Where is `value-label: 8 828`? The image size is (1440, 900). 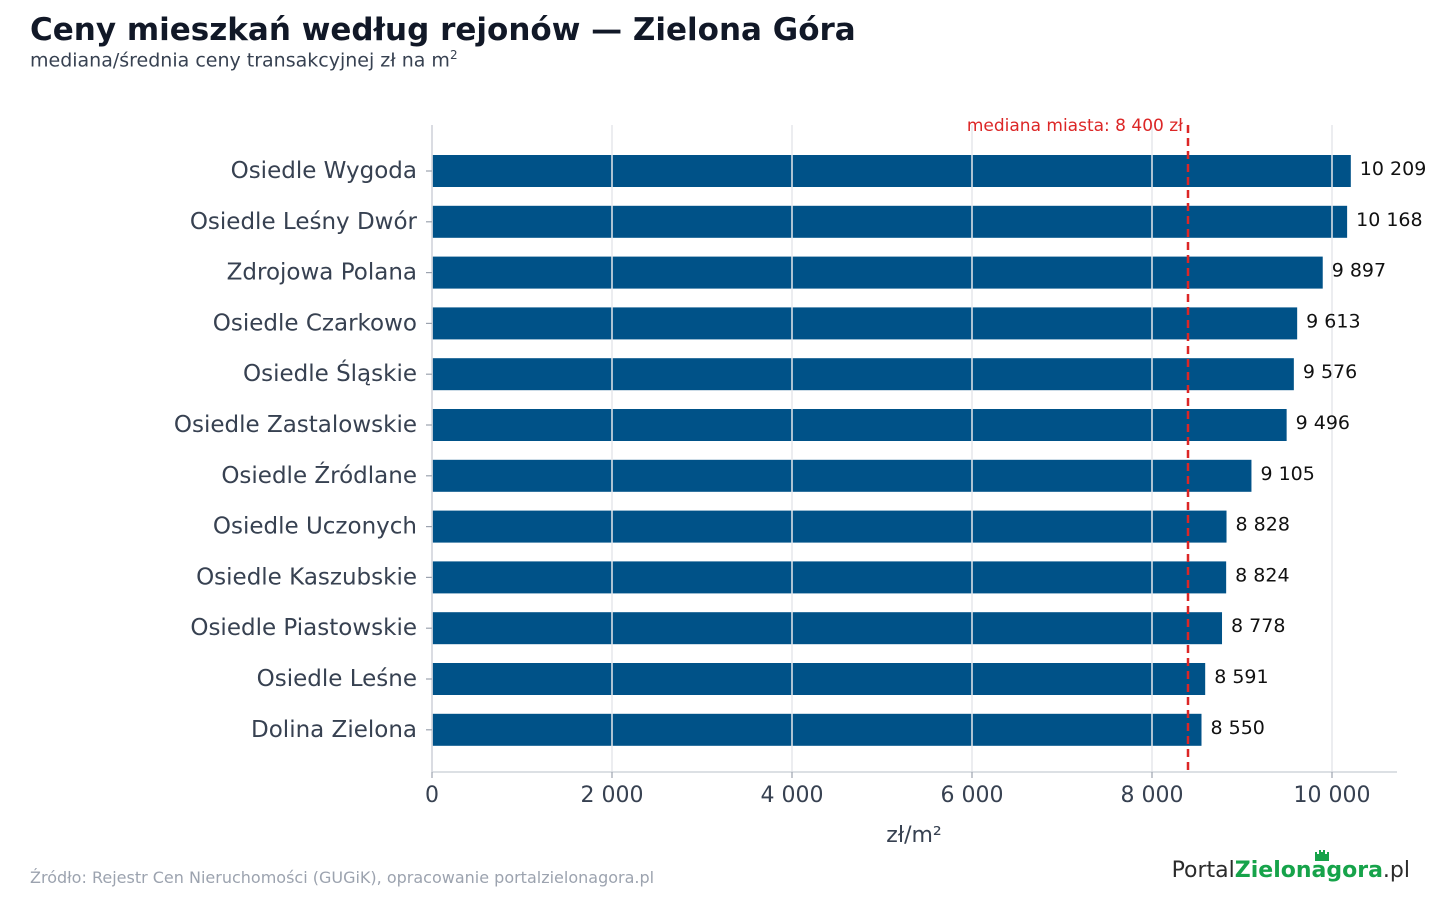
value-label: 8 828 is located at coordinates (1263, 525).